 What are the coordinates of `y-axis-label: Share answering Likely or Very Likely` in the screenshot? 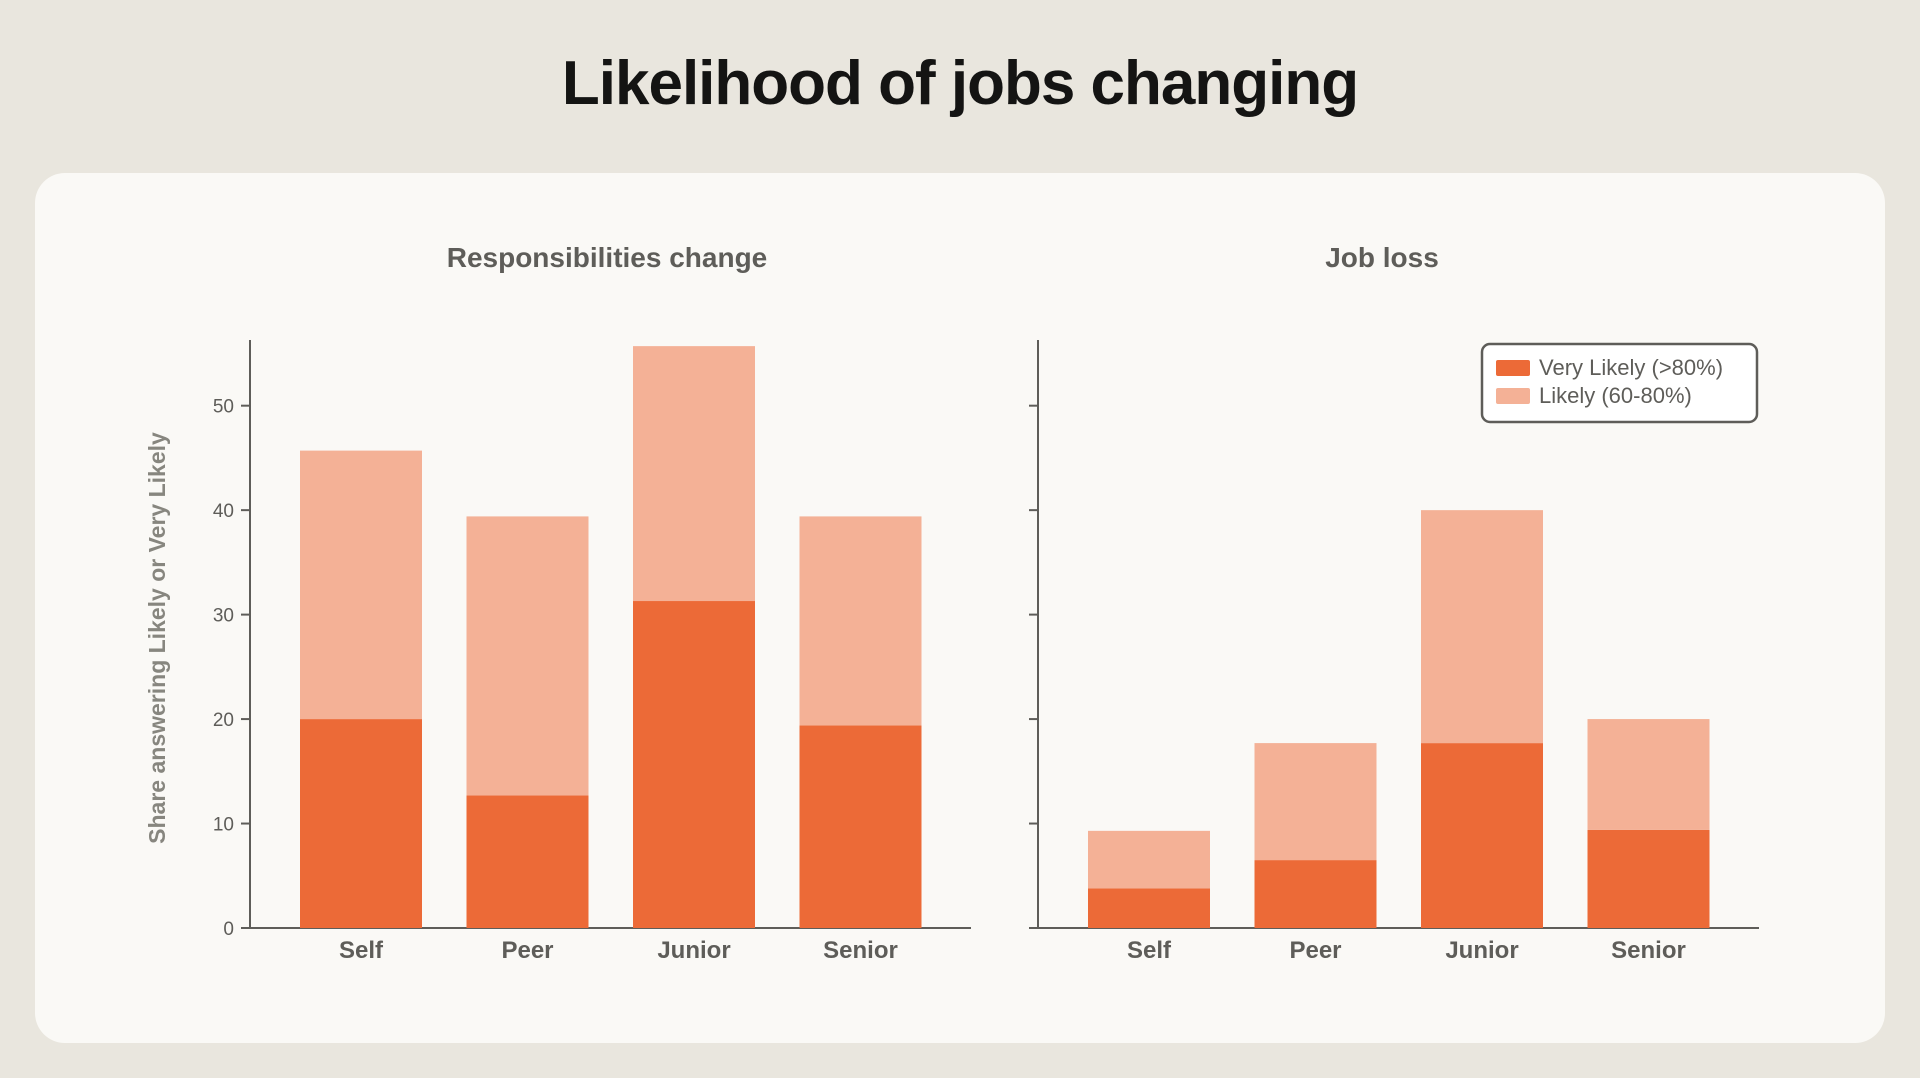 It's located at (157, 638).